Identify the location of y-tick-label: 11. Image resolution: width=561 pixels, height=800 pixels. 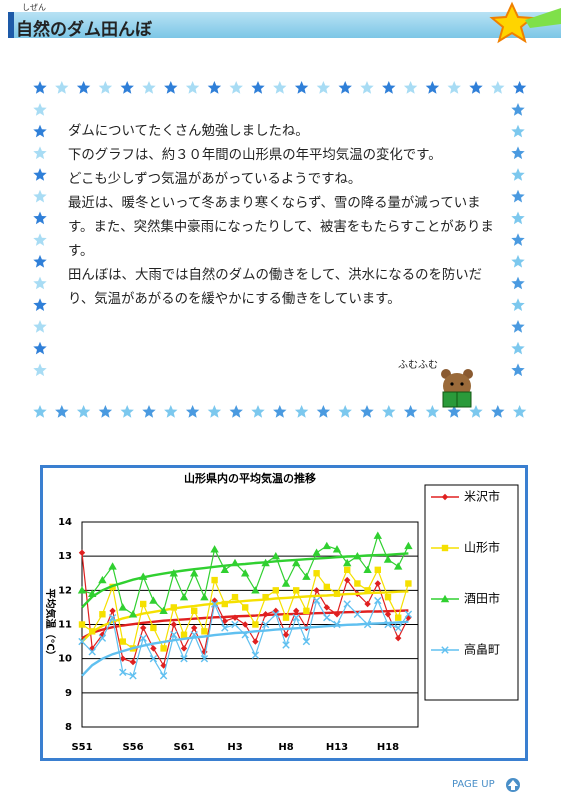
(65, 625).